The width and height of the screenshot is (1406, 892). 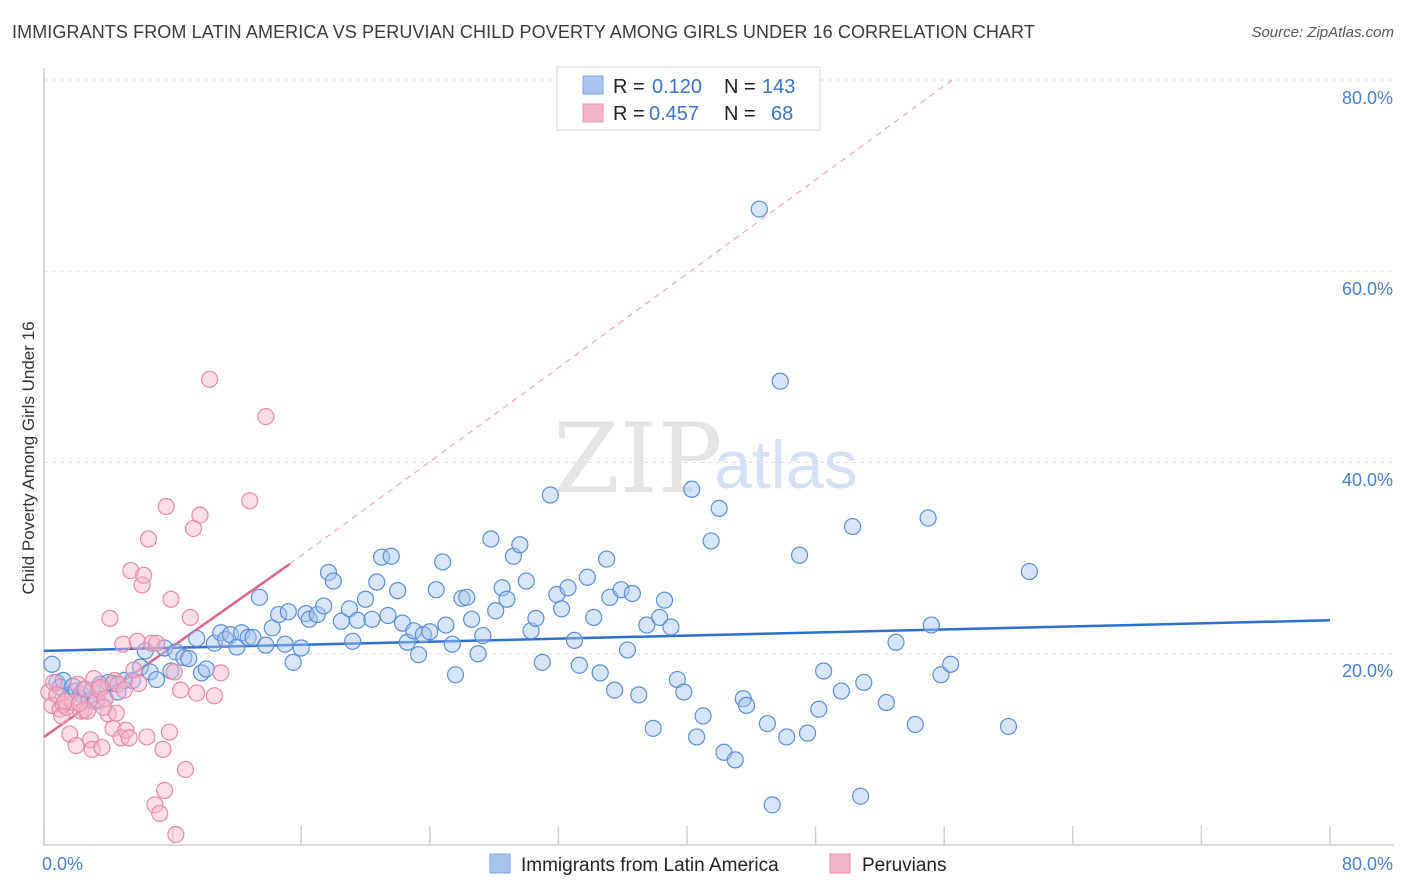 I want to click on legend-label-peruvians: Peruvians, so click(x=904, y=865).